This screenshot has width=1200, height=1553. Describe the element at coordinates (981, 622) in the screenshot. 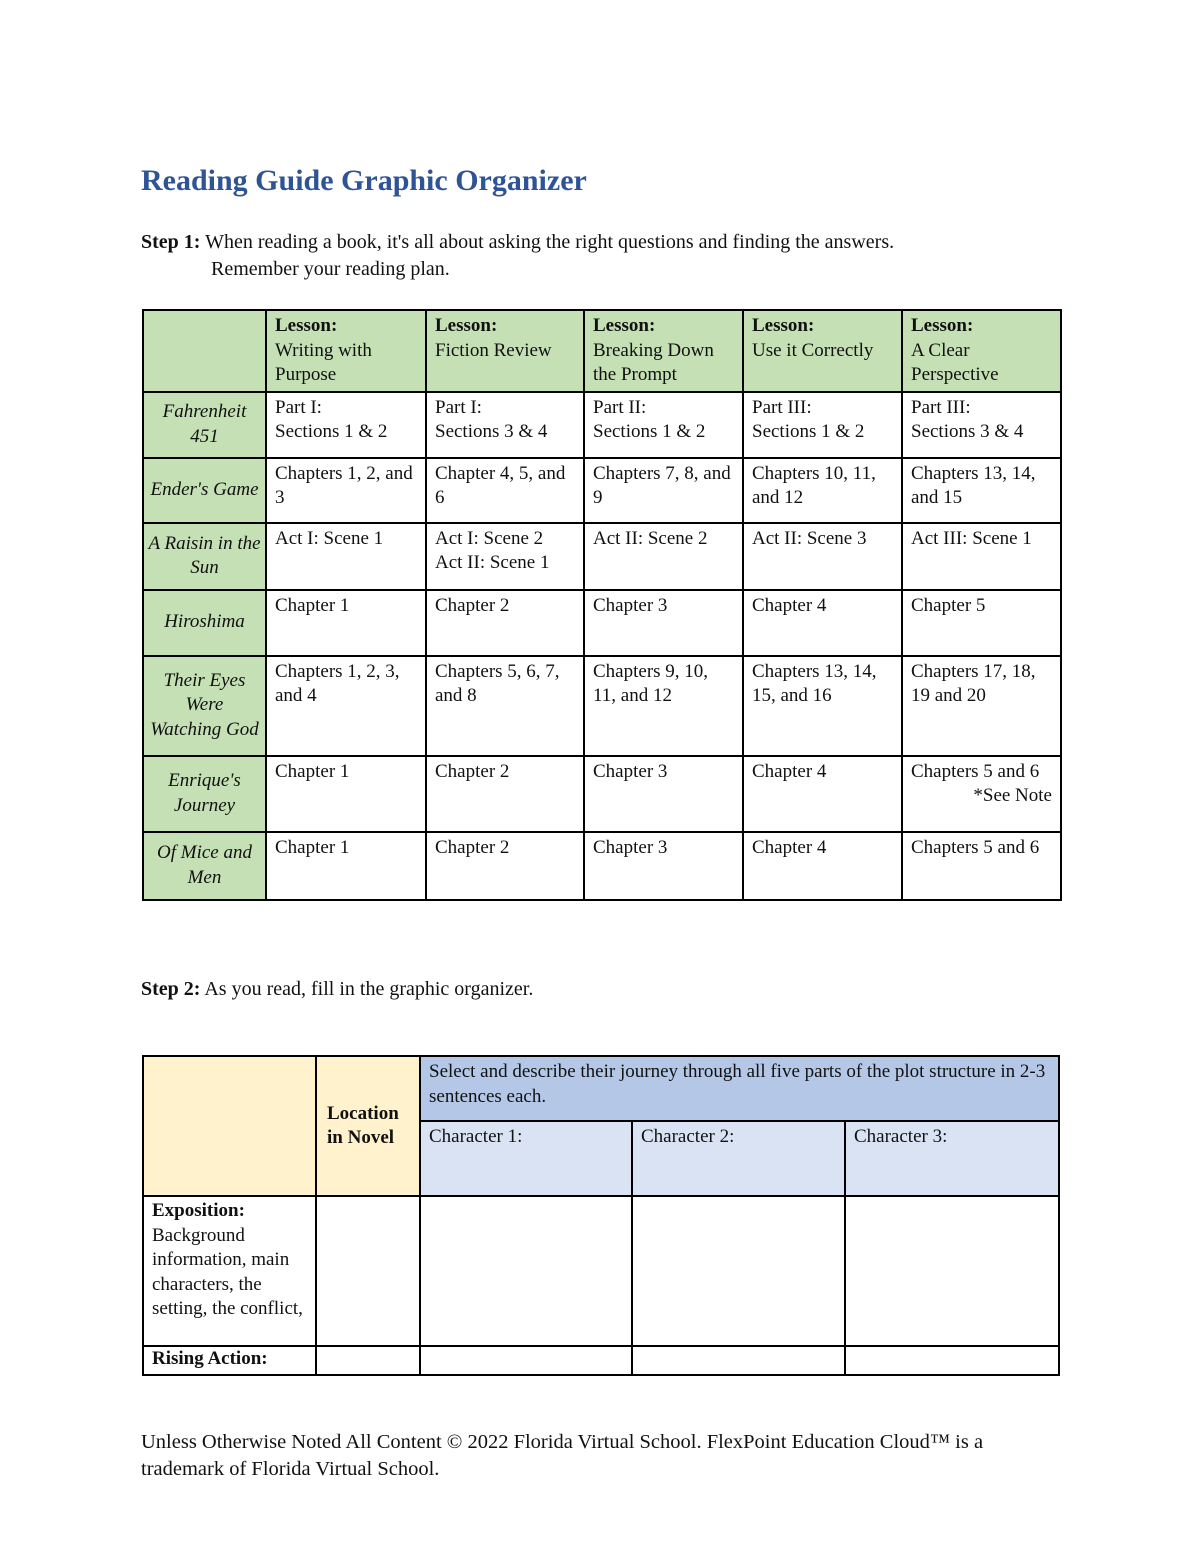

I see `reading-assignment-cell: Chapter 5` at that location.